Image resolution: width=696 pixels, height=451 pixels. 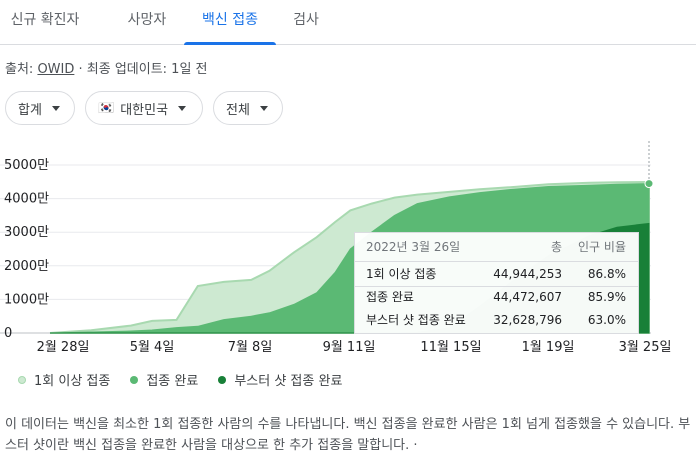 What do you see at coordinates (26, 199) in the screenshot?
I see `y-tick-label: 4000만` at bounding box center [26, 199].